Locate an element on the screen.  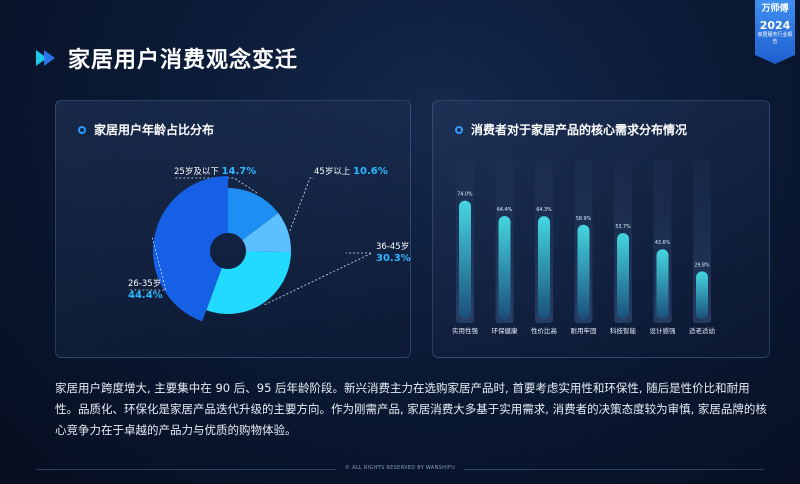
bar-1-column is located at coordinates (465, 259).